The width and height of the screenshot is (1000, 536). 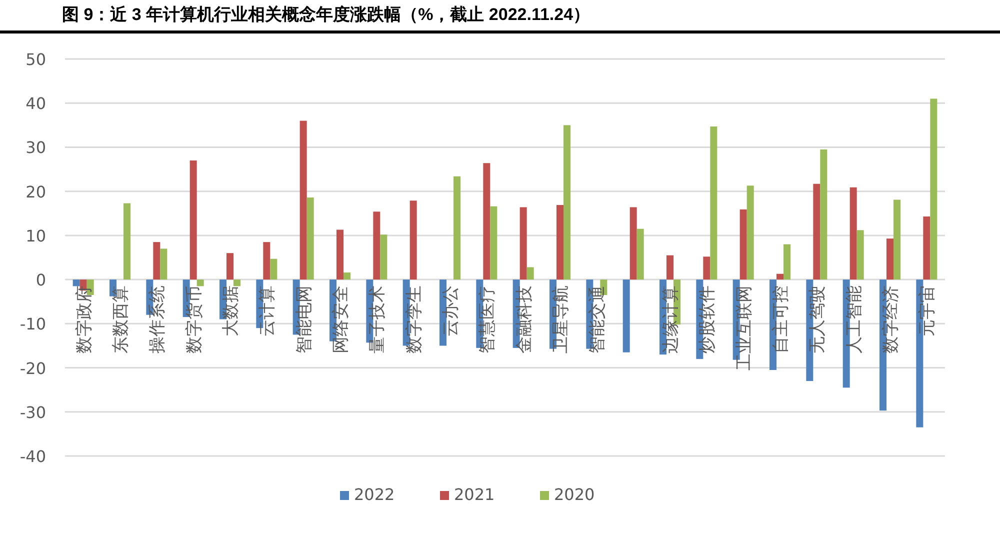 I want to click on y-tick-label: 50, so click(x=36, y=59).